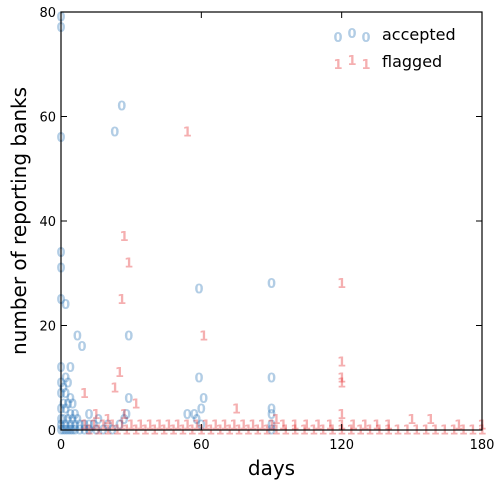 The image size is (498, 481). I want to click on y-tick-label: 20, so click(47, 327).